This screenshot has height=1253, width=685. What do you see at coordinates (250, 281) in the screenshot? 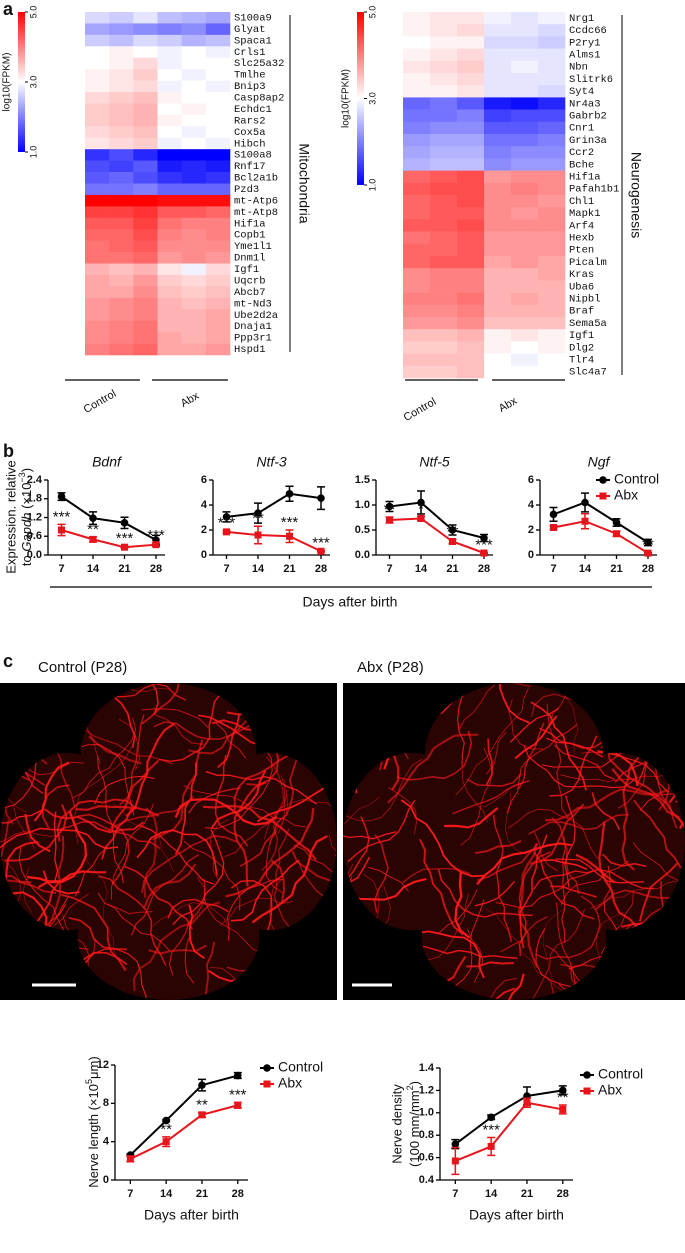
I see `row-label: Uqcrb` at bounding box center [250, 281].